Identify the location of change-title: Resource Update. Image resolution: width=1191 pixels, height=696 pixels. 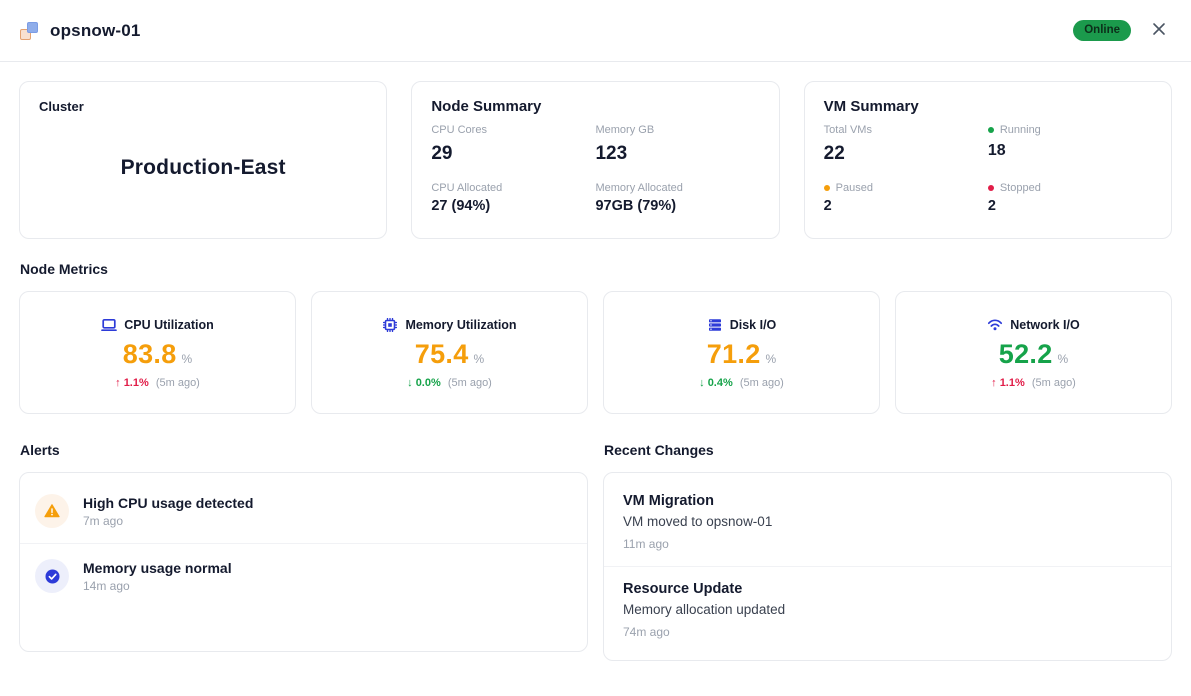
(683, 589).